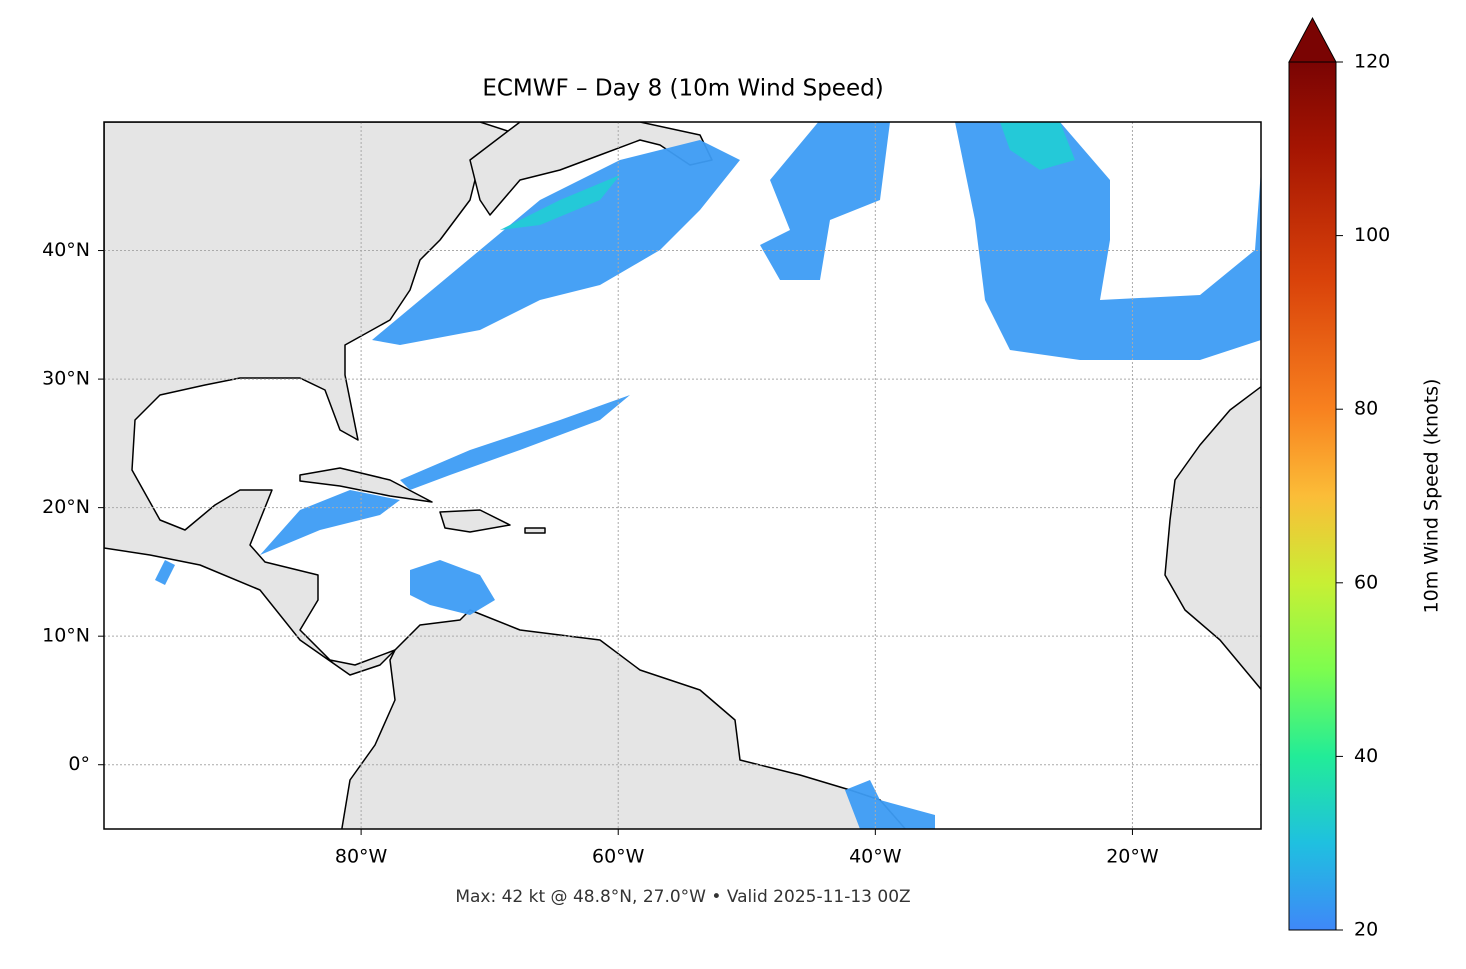 Image resolution: width=1466 pixels, height=969 pixels. I want to click on y-tick-label: 30°N, so click(66, 379).